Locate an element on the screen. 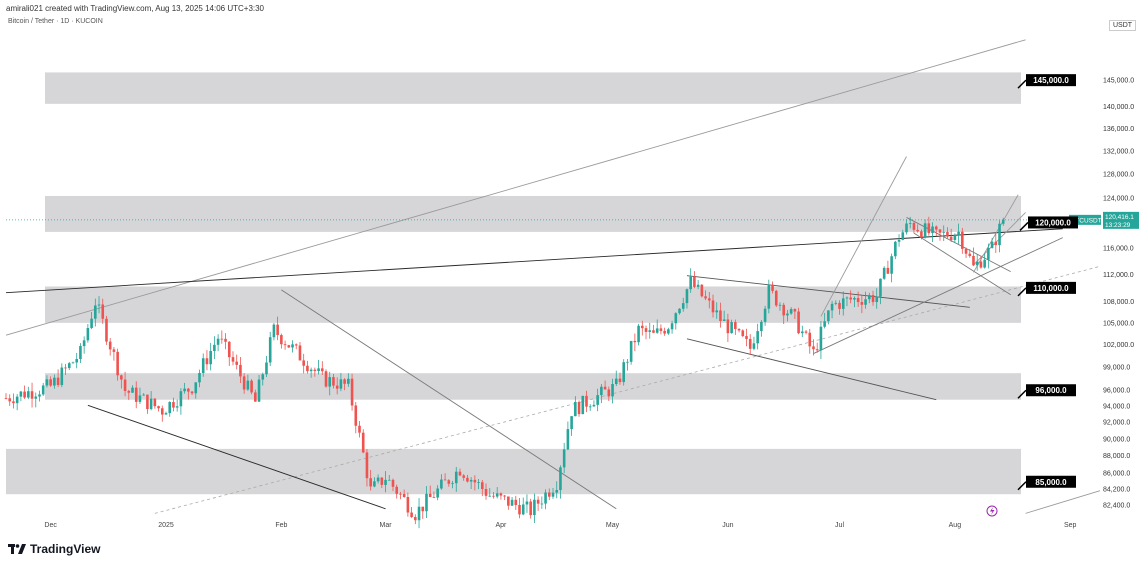 The image size is (1147, 567). tradingview-logo: TradingView is located at coordinates (54, 549).